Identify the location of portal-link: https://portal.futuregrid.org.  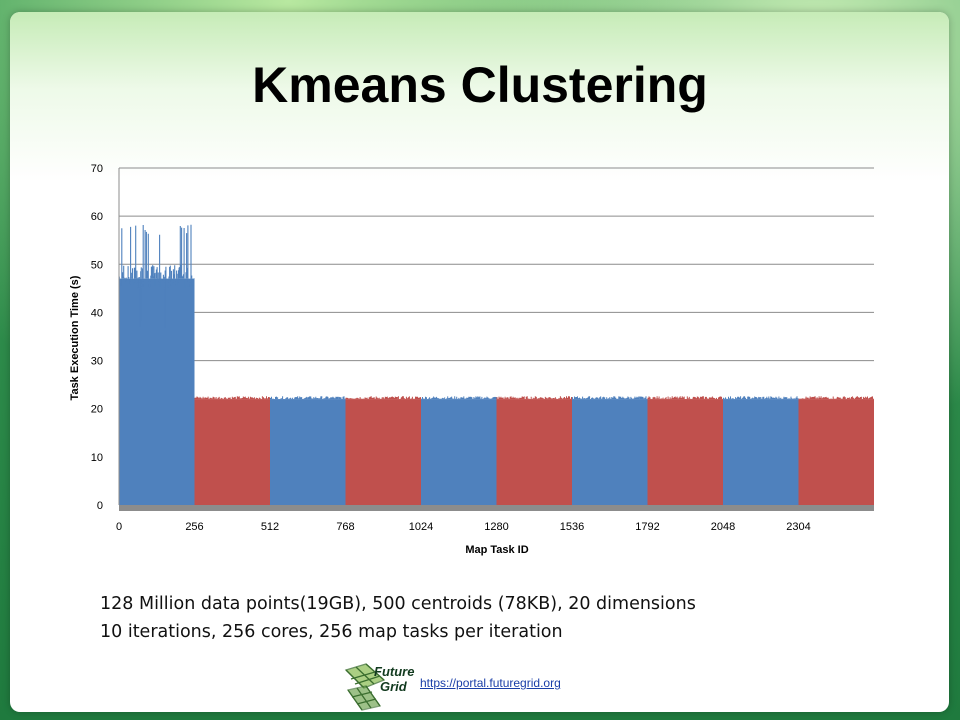
(490, 683).